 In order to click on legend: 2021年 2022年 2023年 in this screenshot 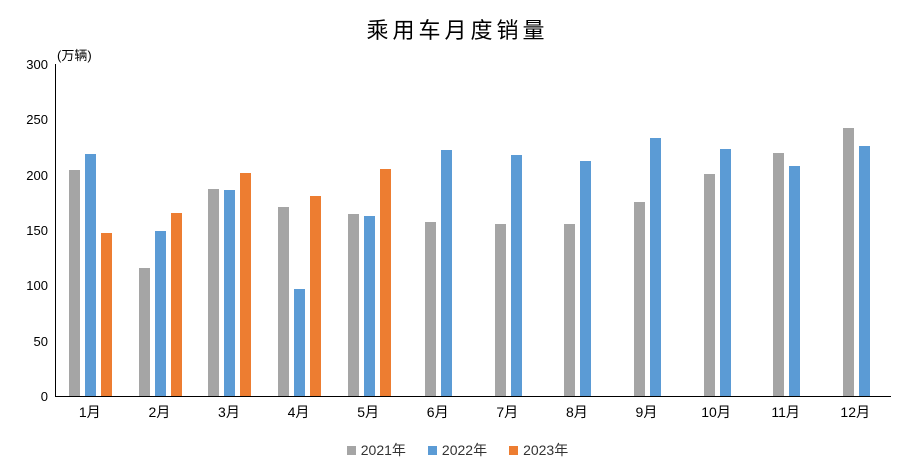, I will do `click(450, 450)`.